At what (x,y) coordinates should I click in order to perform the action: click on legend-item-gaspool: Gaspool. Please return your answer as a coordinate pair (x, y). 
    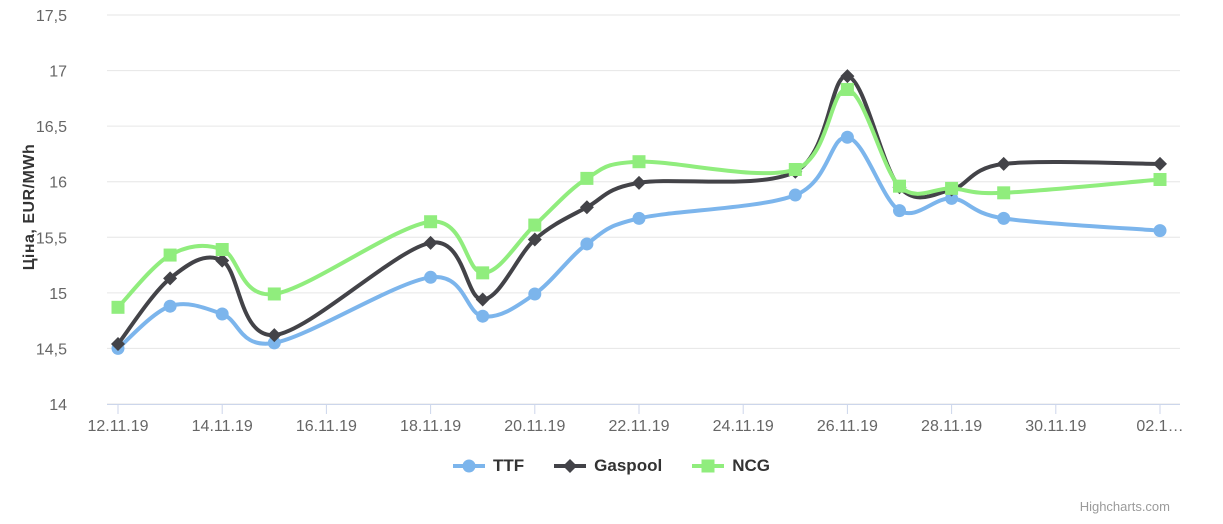
    Looking at the image, I should click on (608, 466).